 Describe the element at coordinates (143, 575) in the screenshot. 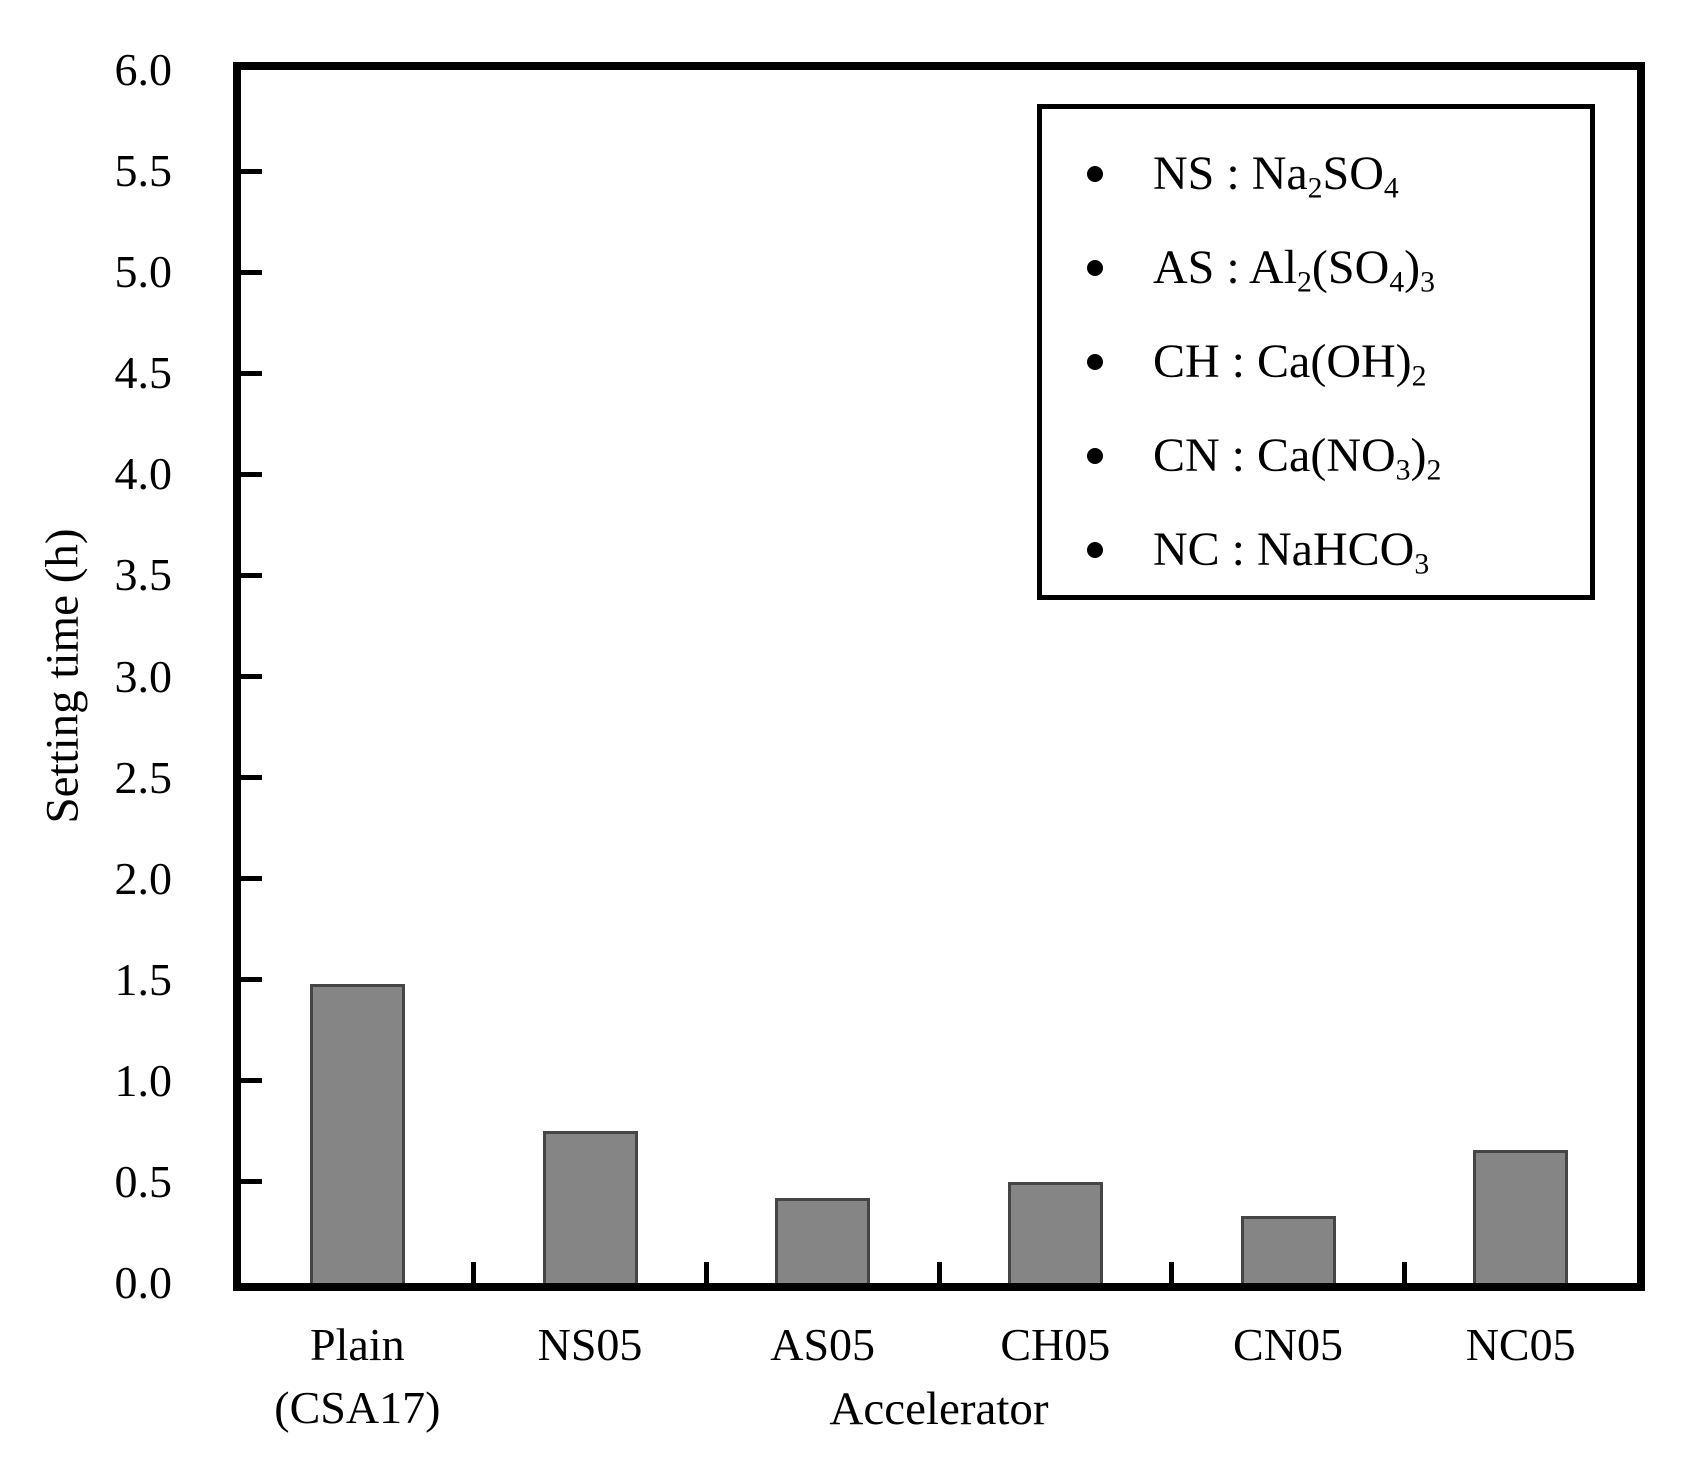

I see `y-tick-label: 3.5` at that location.